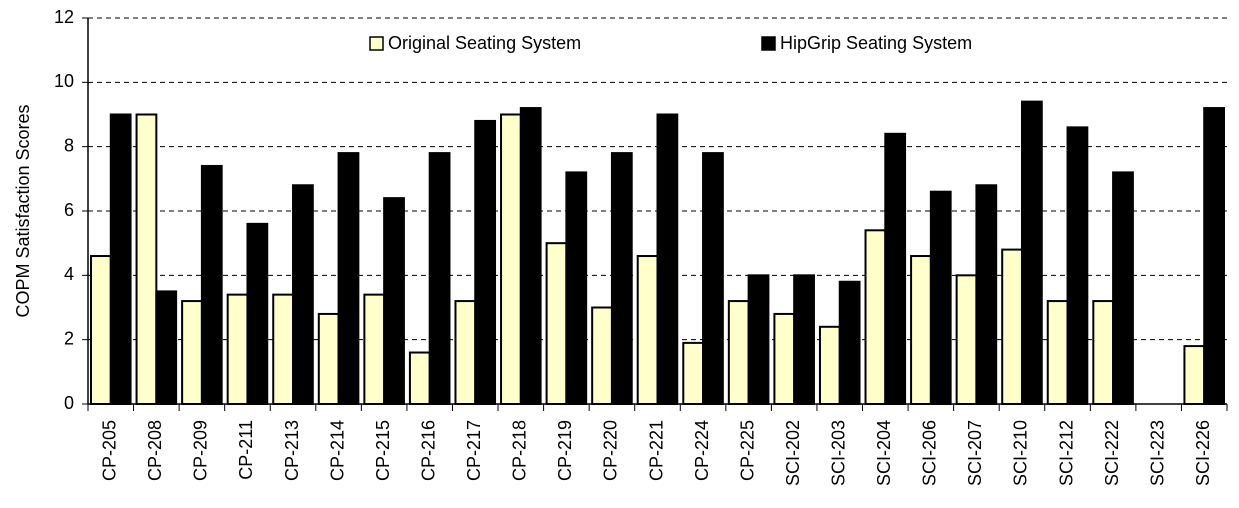 The height and width of the screenshot is (508, 1239). I want to click on x-tick-label: CP-209, so click(201, 450).